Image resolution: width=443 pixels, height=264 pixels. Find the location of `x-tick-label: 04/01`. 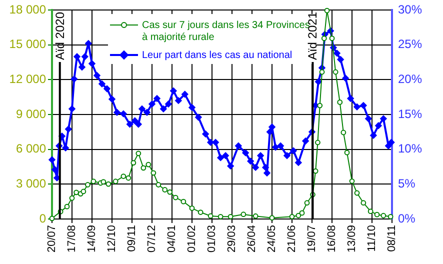

x-tick-label: 04/01 is located at coordinates (172, 239).